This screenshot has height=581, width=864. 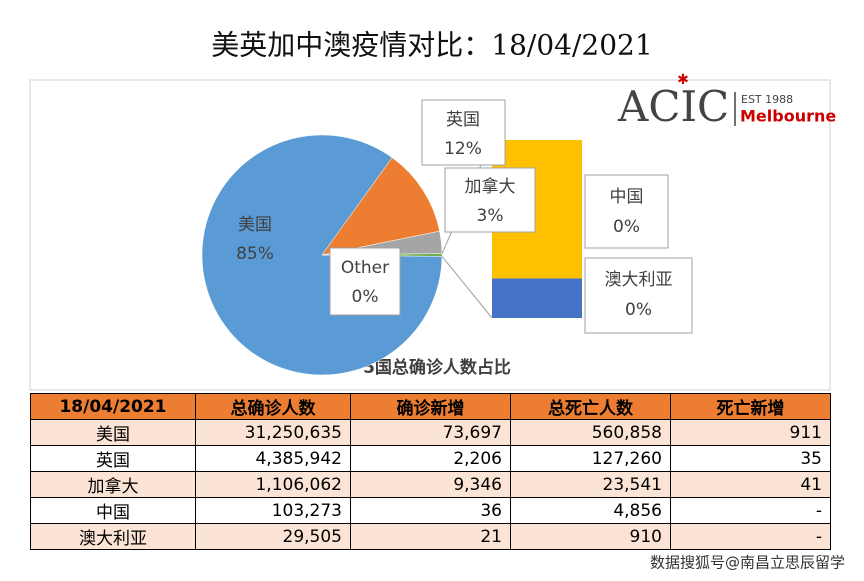 What do you see at coordinates (767, 99) in the screenshot?
I see `logo-est: EST 1988` at bounding box center [767, 99].